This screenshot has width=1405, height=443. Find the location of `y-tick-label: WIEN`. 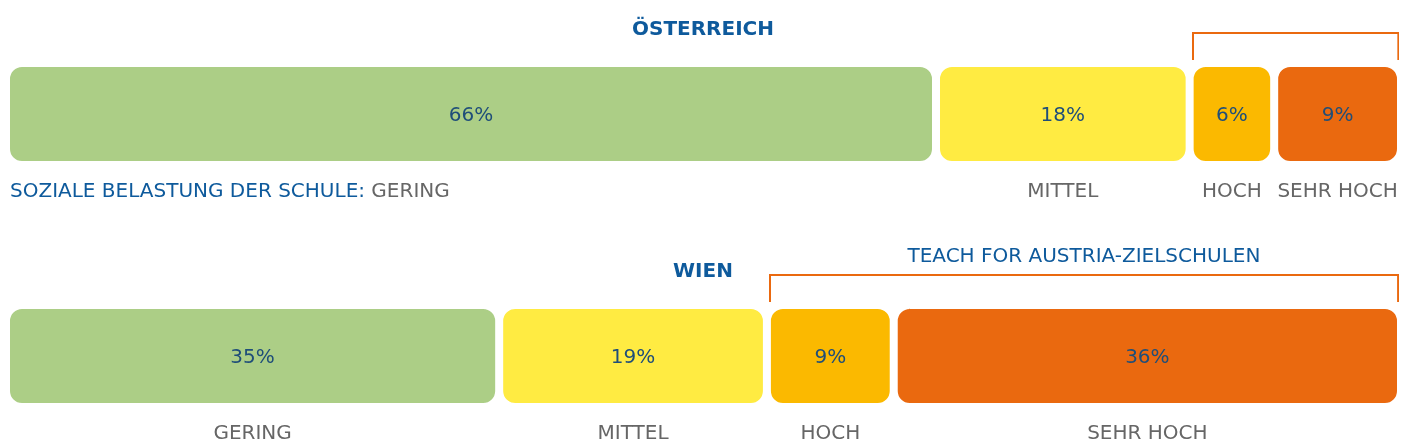

y-tick-label: WIEN is located at coordinates (703, 270).